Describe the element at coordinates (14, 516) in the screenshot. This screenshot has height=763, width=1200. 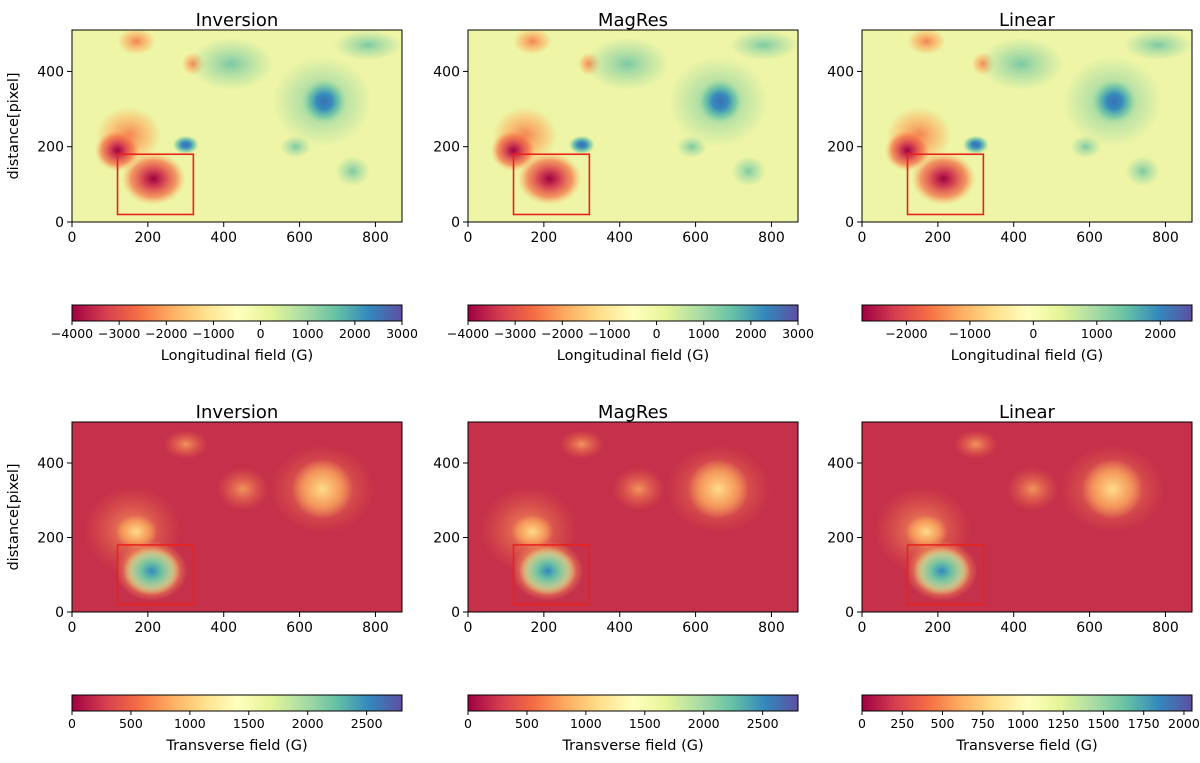
I see `y-axis-label: distance[pixel]` at that location.